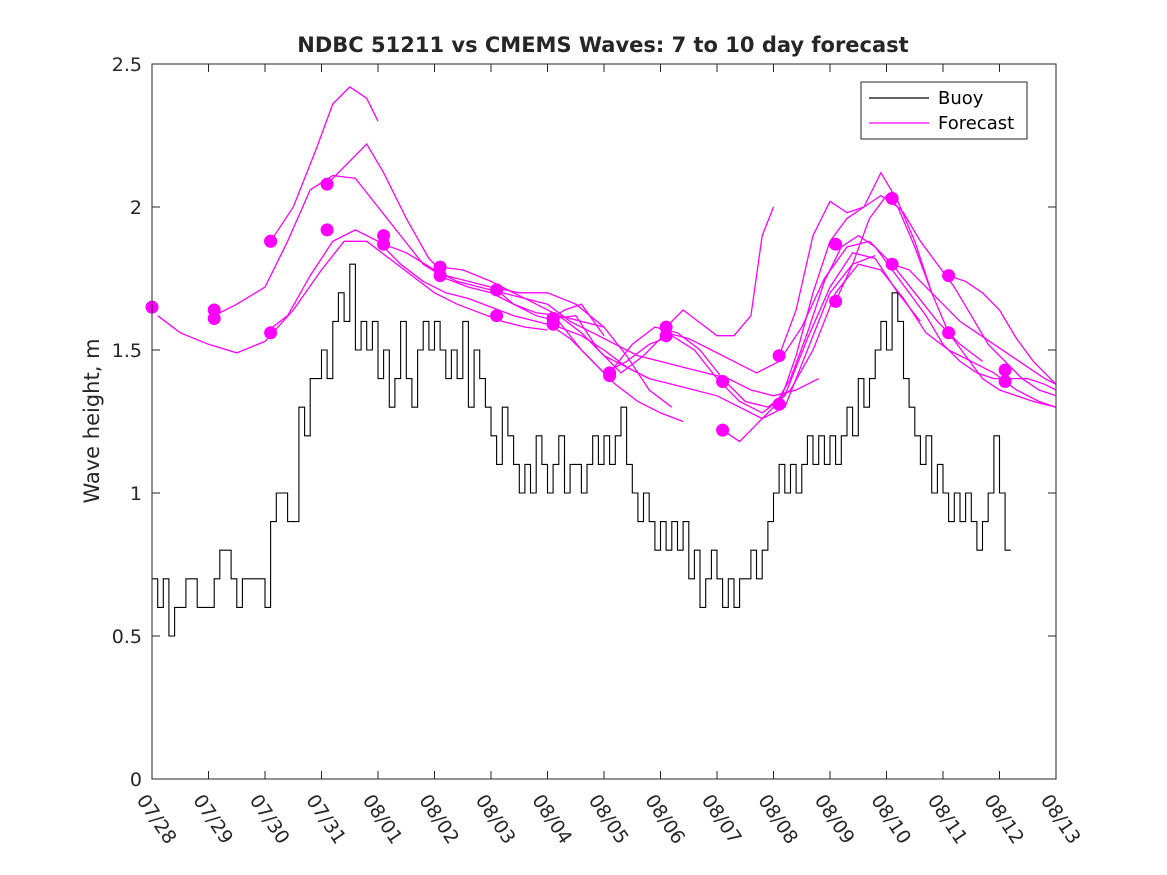 The width and height of the screenshot is (1167, 875). What do you see at coordinates (92, 420) in the screenshot?
I see `y-axis-label: Wave height, m` at bounding box center [92, 420].